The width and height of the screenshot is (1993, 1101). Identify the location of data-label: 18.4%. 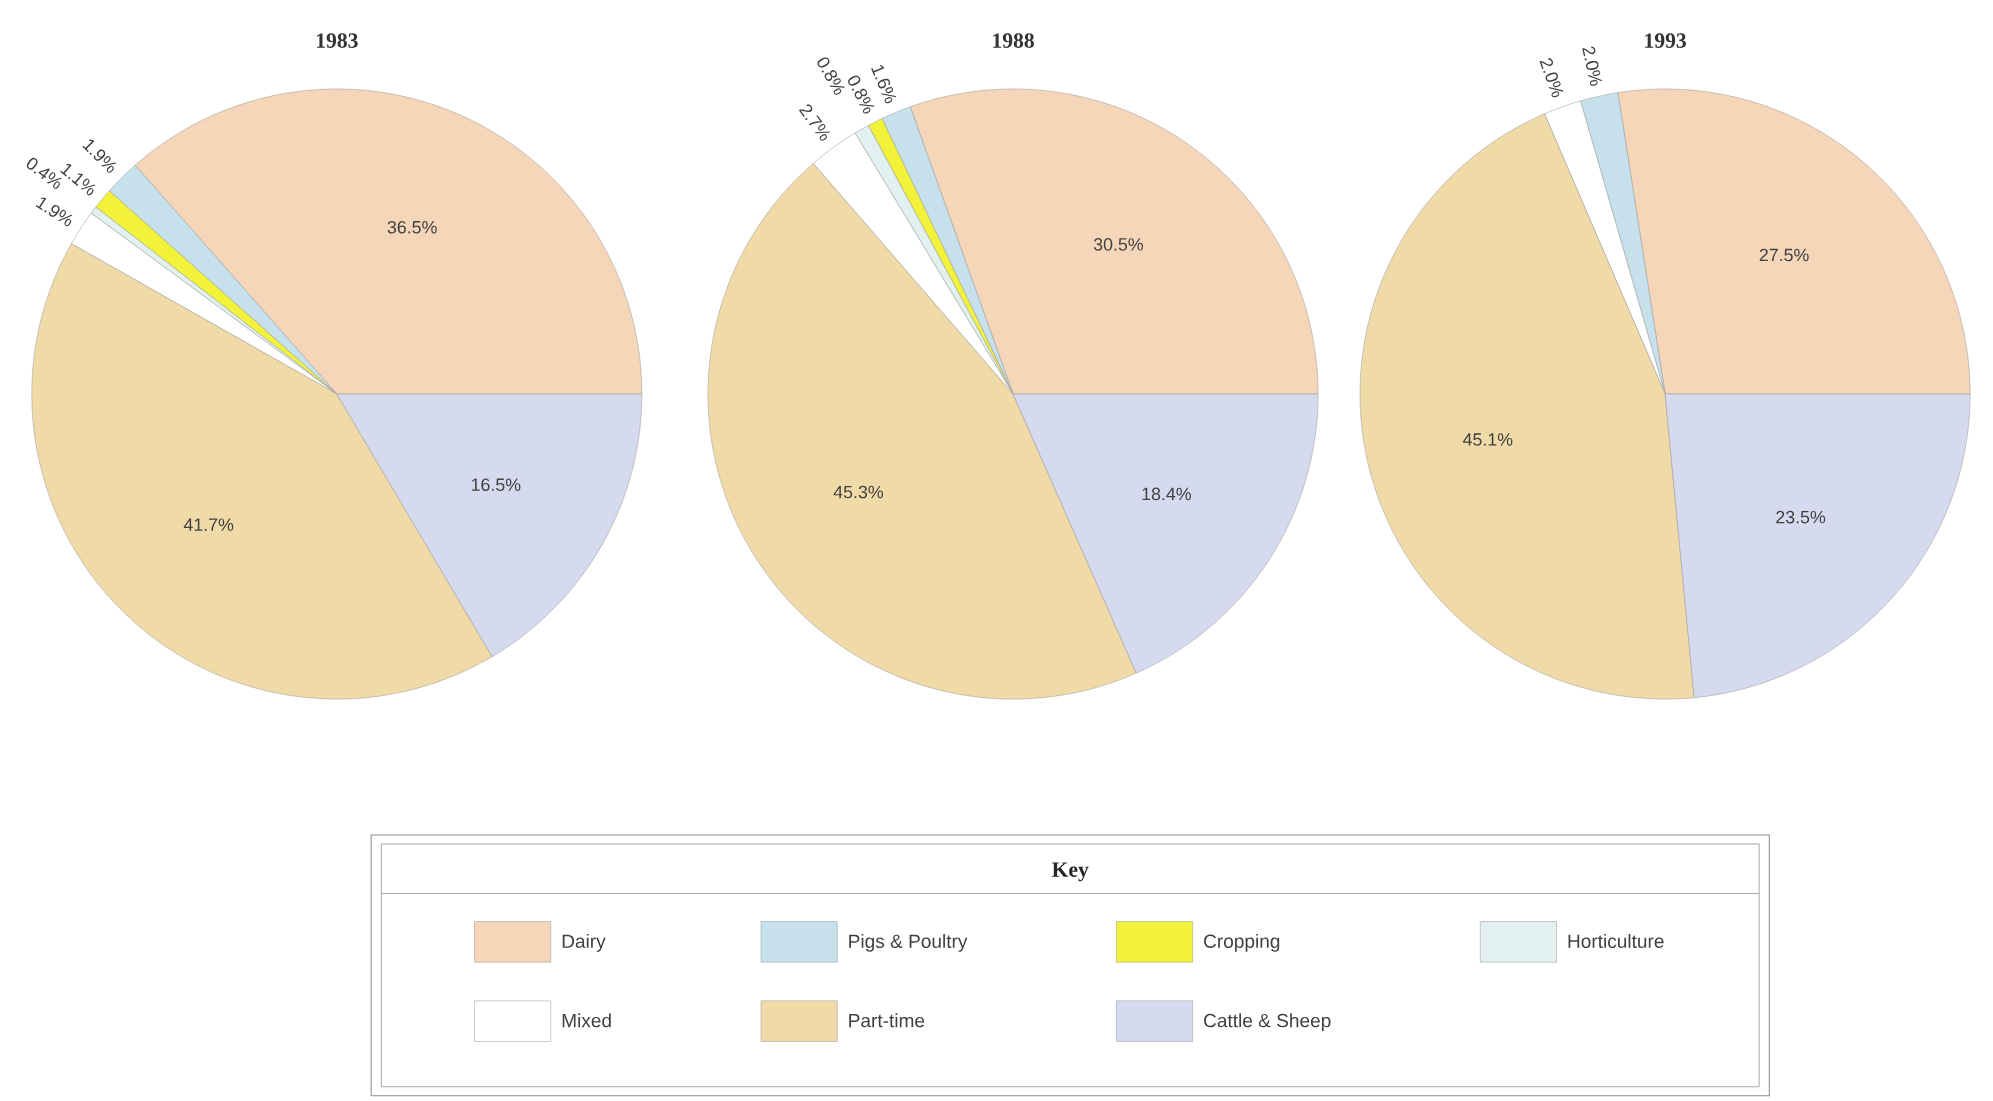
(1166, 494).